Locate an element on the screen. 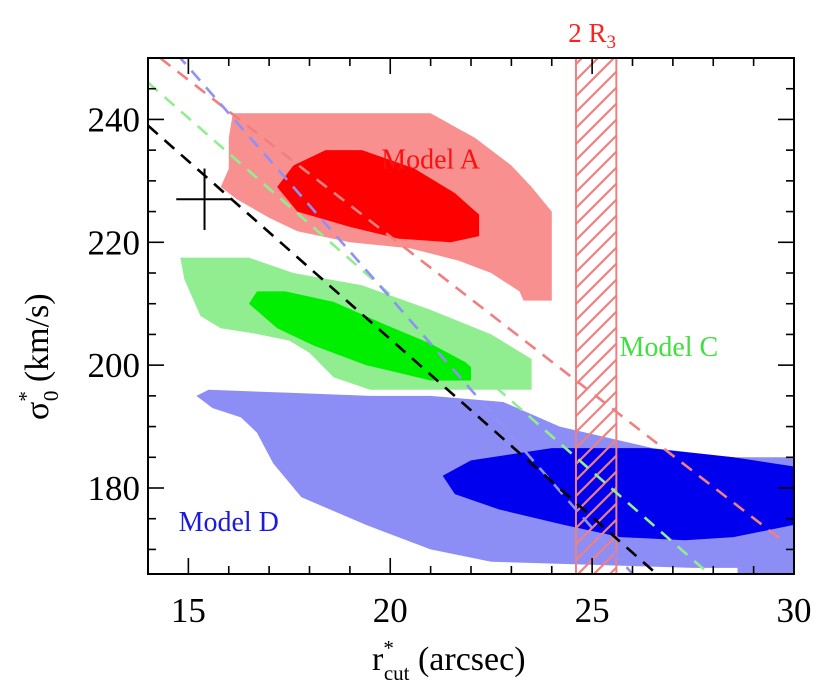 The image size is (830, 691). y-tick-label: 200 is located at coordinates (114, 365).